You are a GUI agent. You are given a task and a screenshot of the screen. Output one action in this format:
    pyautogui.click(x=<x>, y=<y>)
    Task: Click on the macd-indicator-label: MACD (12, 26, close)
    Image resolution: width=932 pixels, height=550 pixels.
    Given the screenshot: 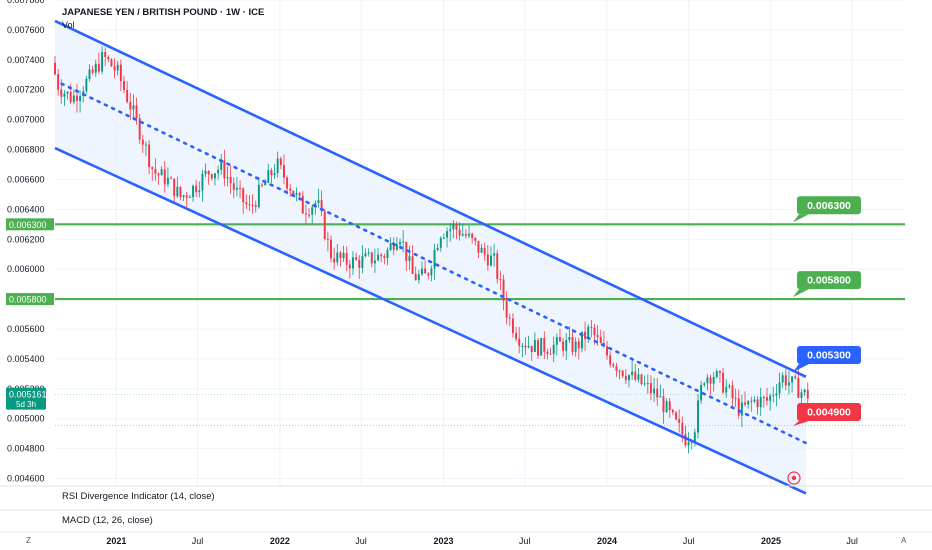 What is the action you would take?
    pyautogui.click(x=107, y=520)
    